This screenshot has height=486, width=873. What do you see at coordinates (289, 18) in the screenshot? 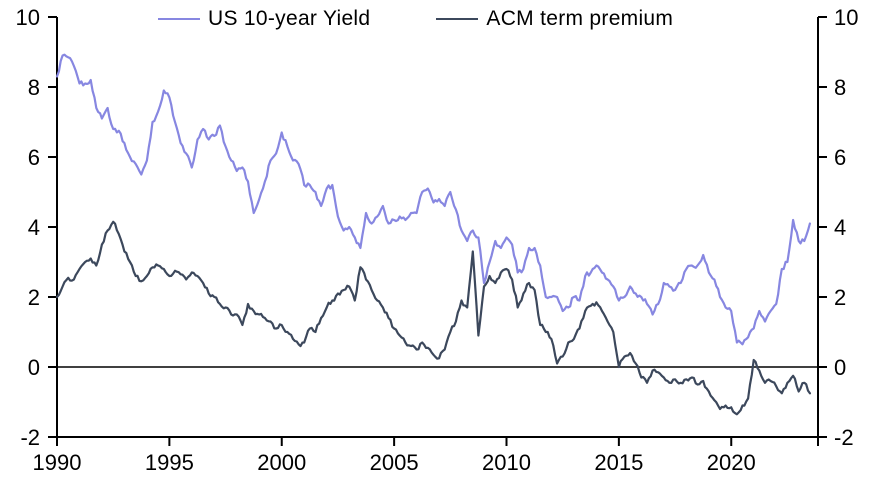
I see `legend-label-us-10-year-yield: US 10-year Yield` at bounding box center [289, 18].